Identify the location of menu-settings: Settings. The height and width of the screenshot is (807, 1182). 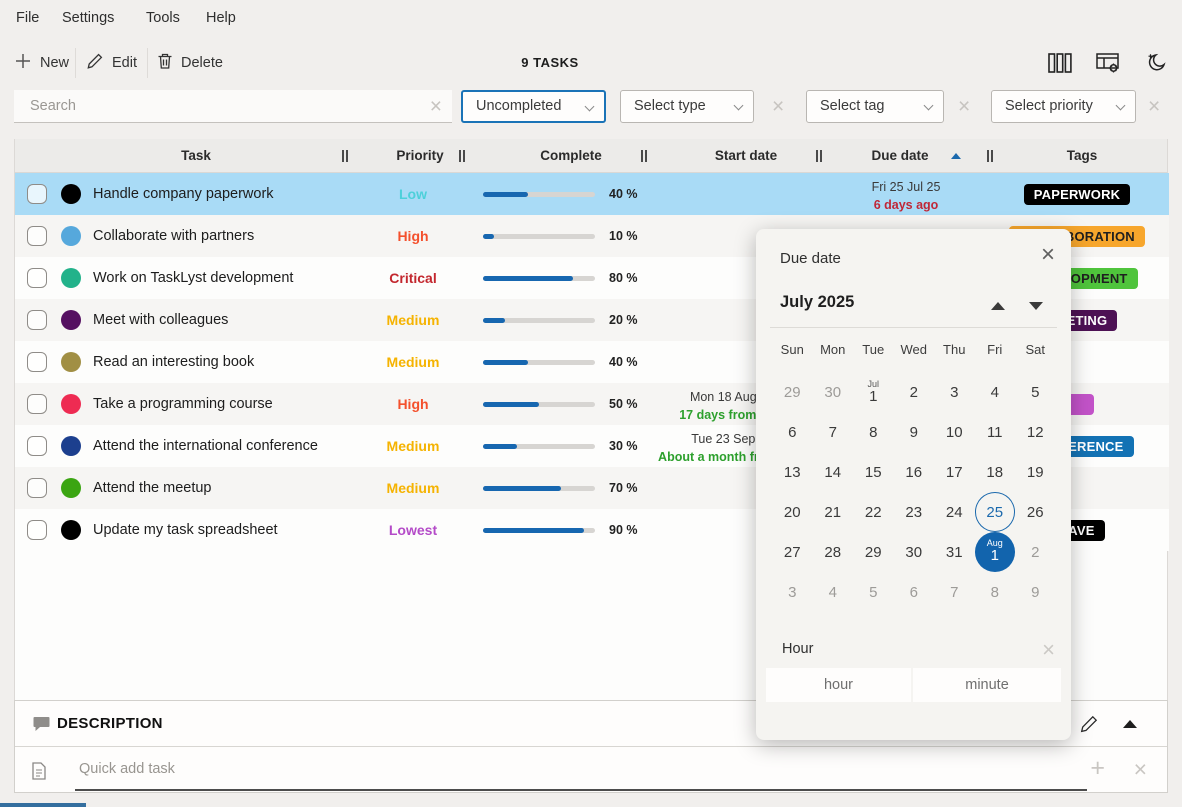
(88, 18).